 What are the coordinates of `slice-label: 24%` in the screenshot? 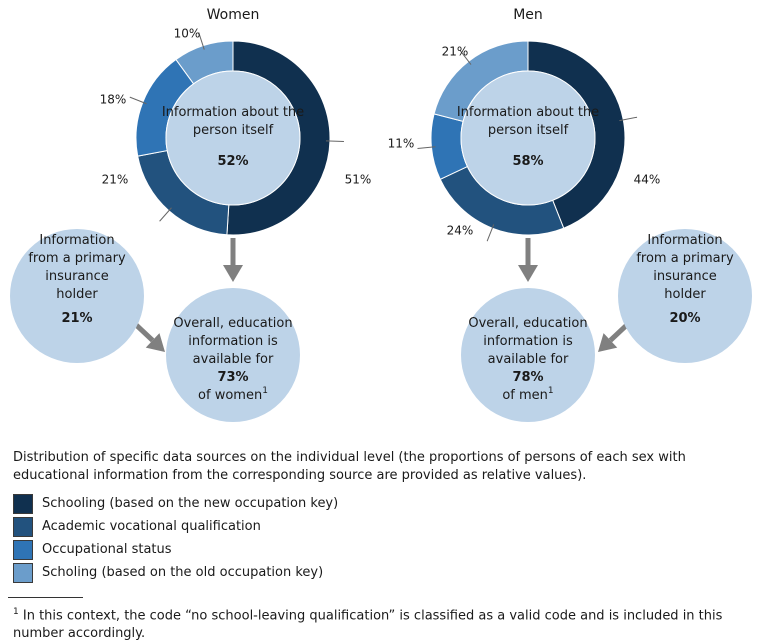 It's located at (460, 231).